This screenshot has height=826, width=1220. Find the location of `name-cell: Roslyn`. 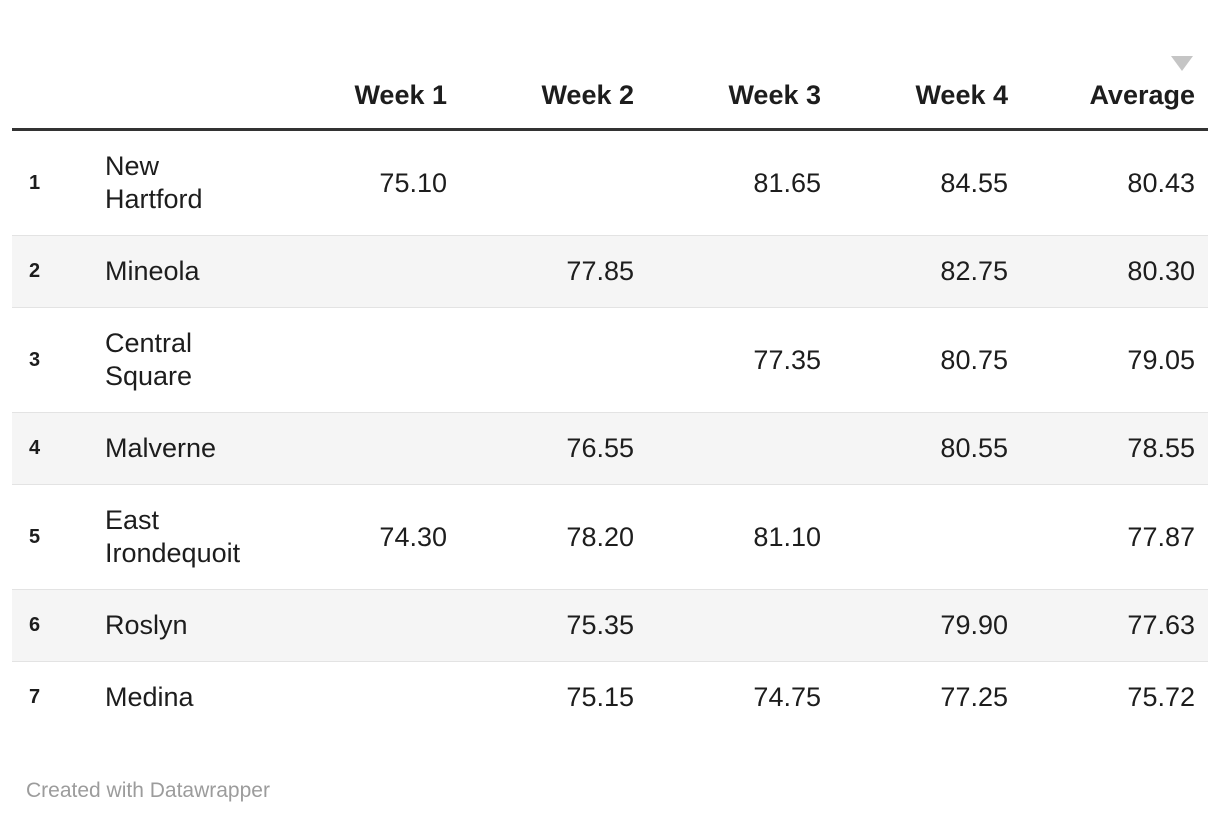

name-cell: Roslyn is located at coordinates (166, 625).